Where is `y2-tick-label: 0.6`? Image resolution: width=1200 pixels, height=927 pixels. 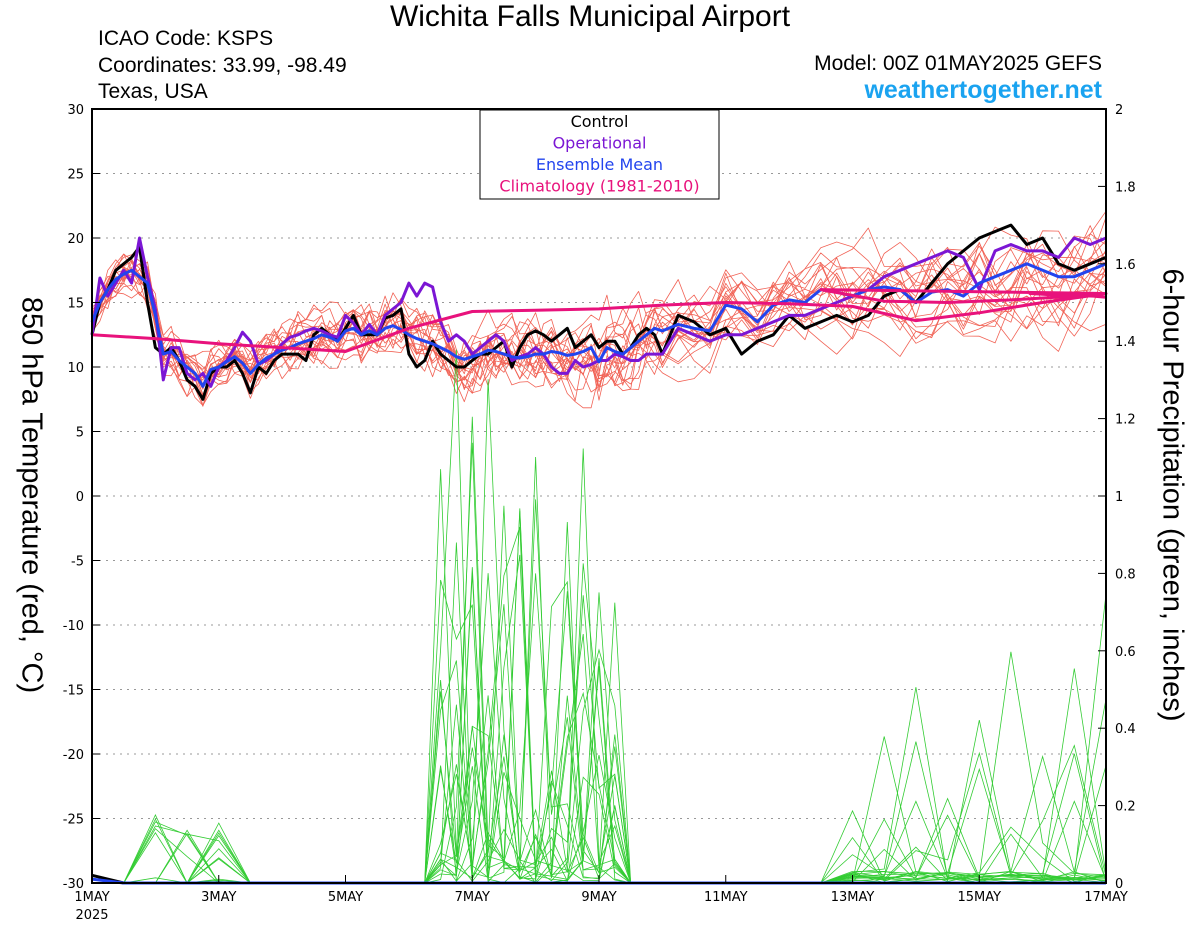
y2-tick-label: 0.6 is located at coordinates (1125, 652).